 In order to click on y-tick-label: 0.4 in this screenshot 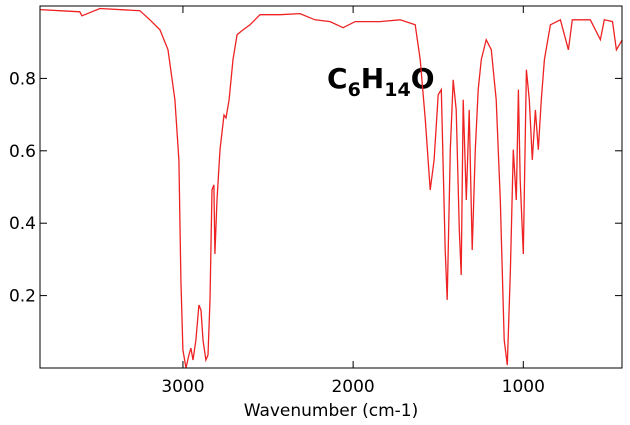, I will do `click(22, 224)`.